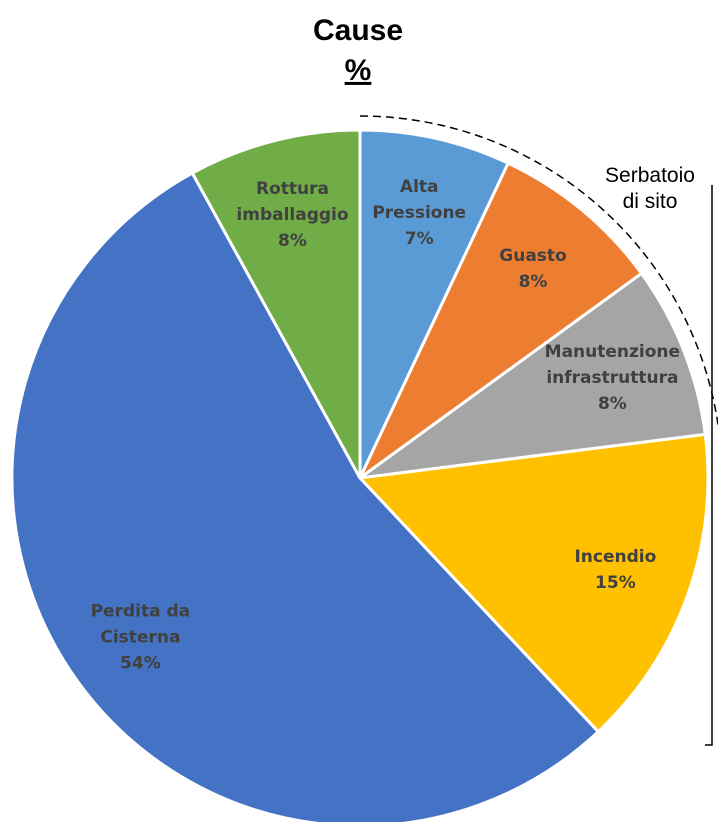 The image size is (718, 822). Describe the element at coordinates (419, 239) in the screenshot. I see `value-label: 7%` at that location.